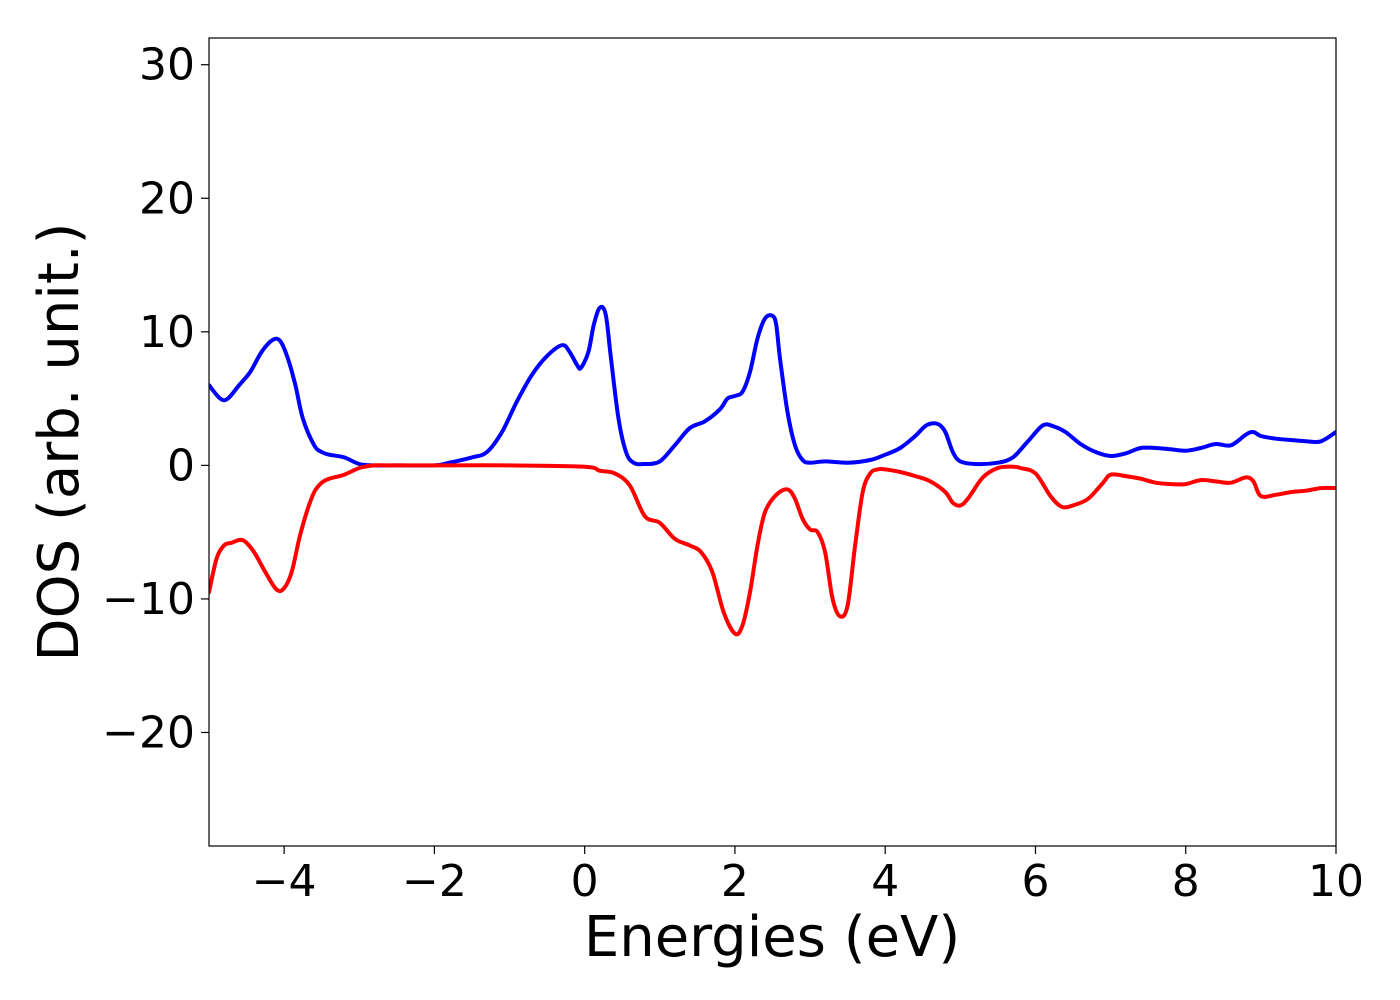  Describe the element at coordinates (284, 881) in the screenshot. I see `x-tick-label: −4` at that location.